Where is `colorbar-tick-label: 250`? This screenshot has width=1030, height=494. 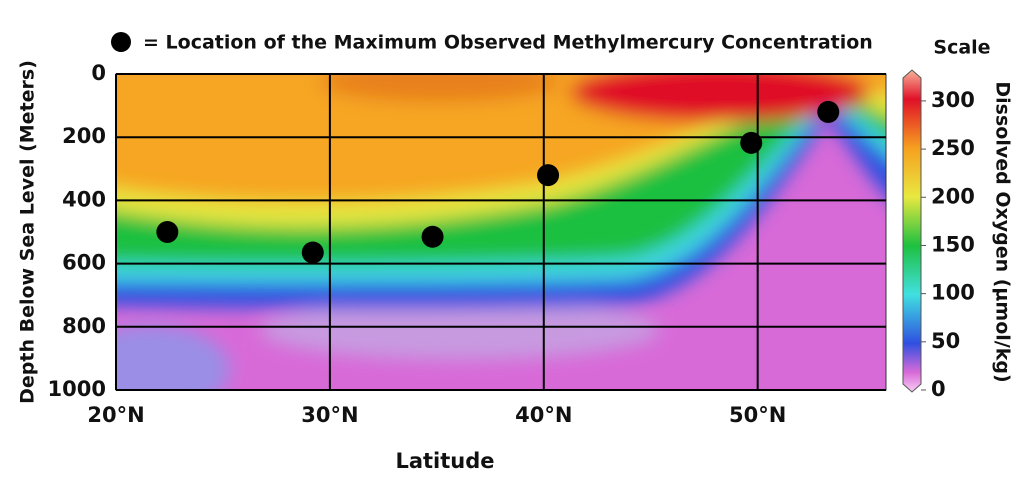 colorbar-tick-label: 250 is located at coordinates (953, 148).